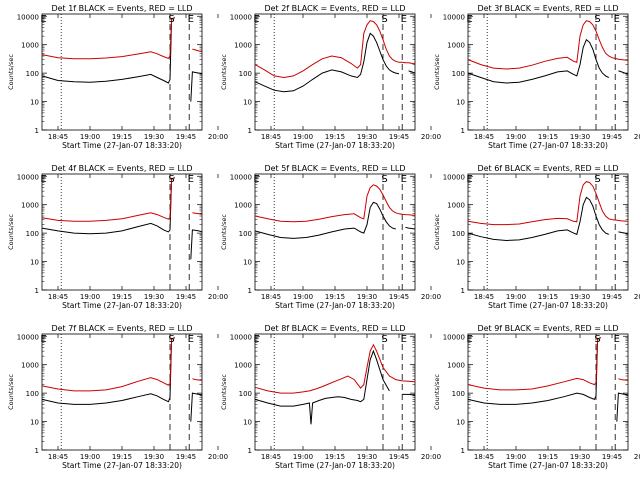 This screenshot has height=480, width=640. Describe the element at coordinates (121, 8) in the screenshot. I see `chart-title: Det 1f BLACK = Events, RED = LLD` at that location.